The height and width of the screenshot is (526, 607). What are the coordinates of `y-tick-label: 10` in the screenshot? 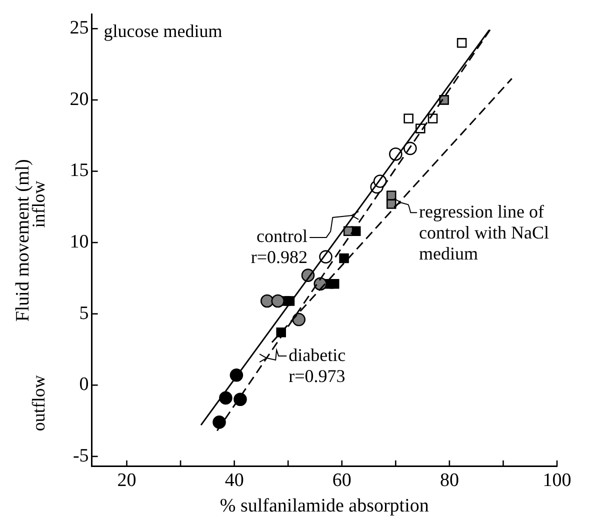 It's located at (79, 242).